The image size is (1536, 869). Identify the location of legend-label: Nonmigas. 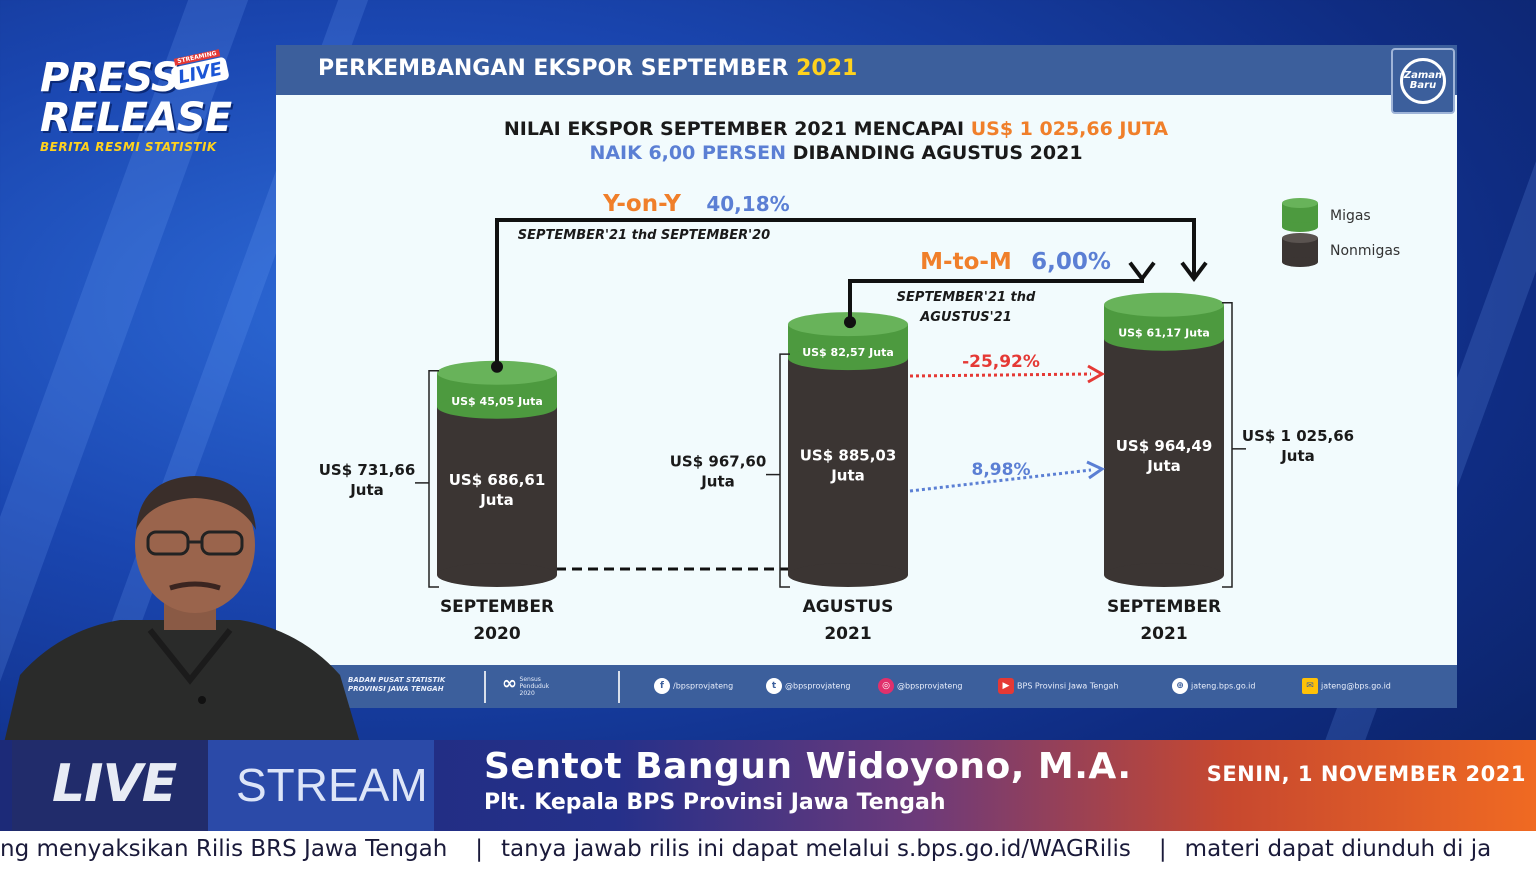
(1365, 251).